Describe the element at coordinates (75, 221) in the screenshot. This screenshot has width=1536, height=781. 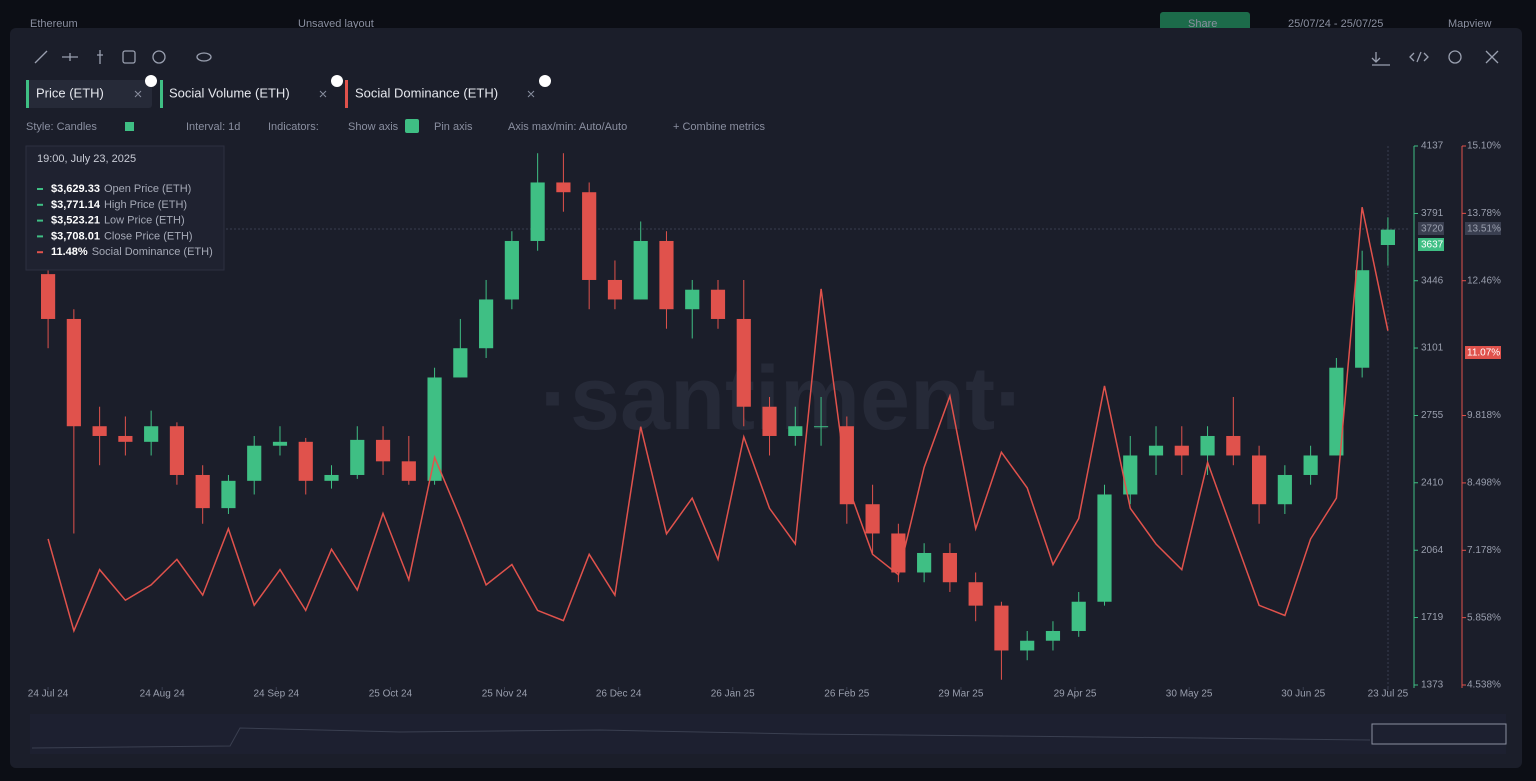
I see `tooltip-value: $3,523.21` at that location.